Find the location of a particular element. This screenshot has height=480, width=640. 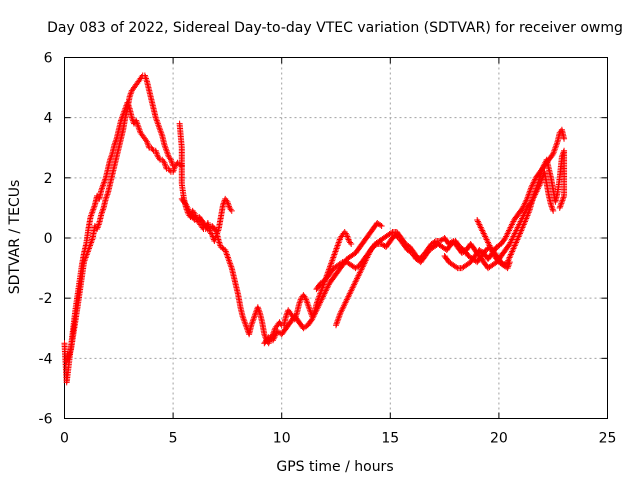

x-tick-labels: 0 5 10 15 20 25 is located at coordinates (338, 439).